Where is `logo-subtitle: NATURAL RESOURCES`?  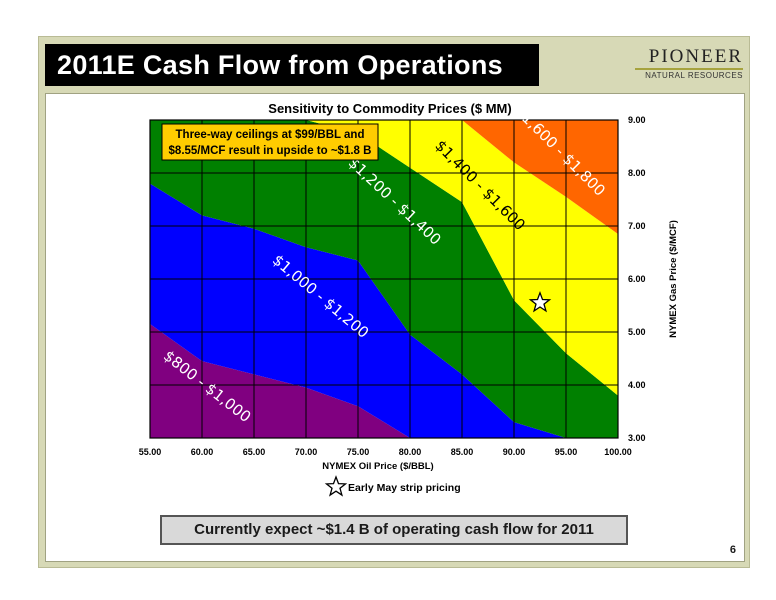 logo-subtitle: NATURAL RESOURCES is located at coordinates (694, 75).